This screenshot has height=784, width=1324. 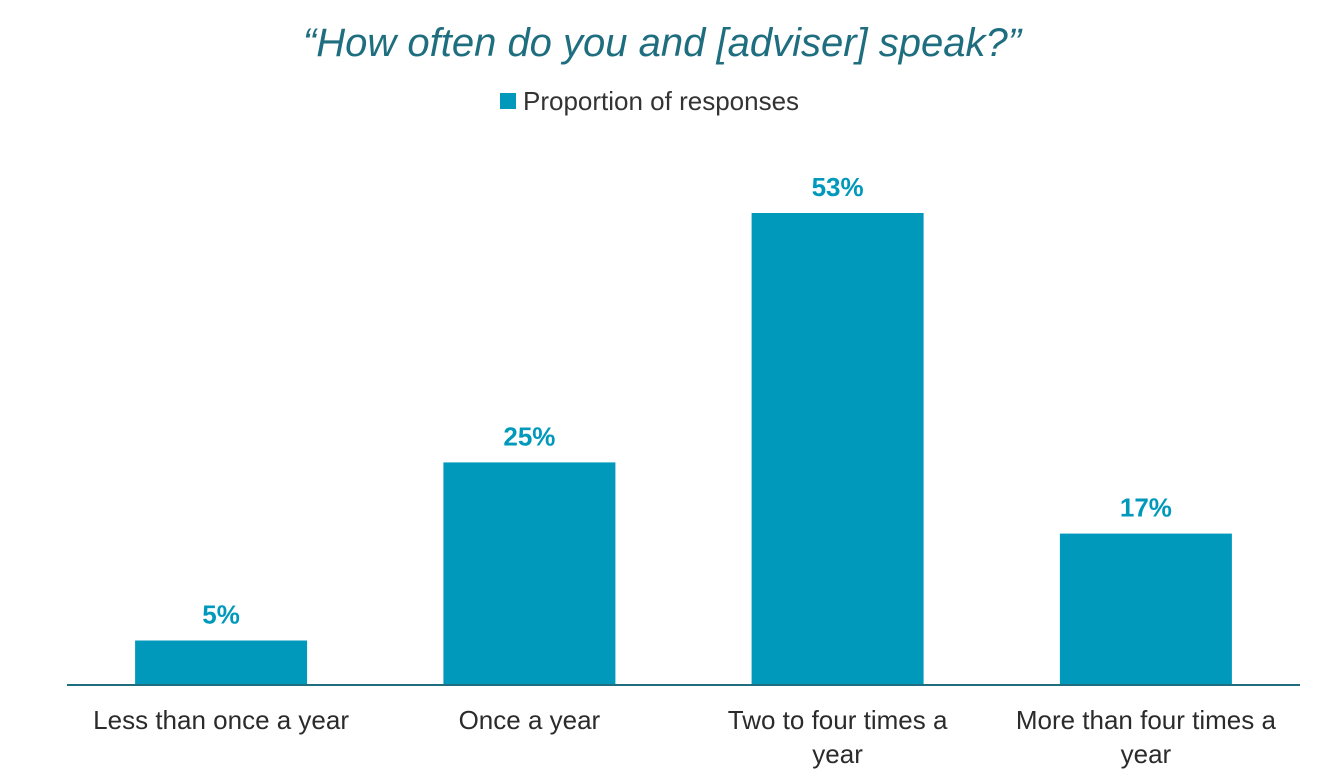 I want to click on data-label: 5%, so click(x=221, y=615).